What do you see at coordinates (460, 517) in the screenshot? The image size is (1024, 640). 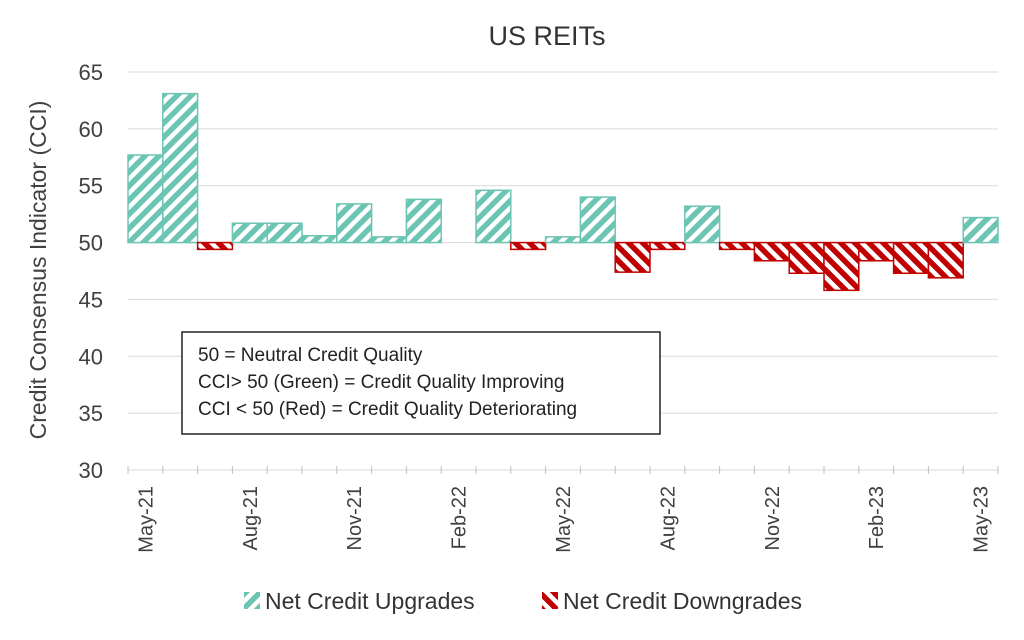 I see `x-tick-label: Feb-22` at bounding box center [460, 517].